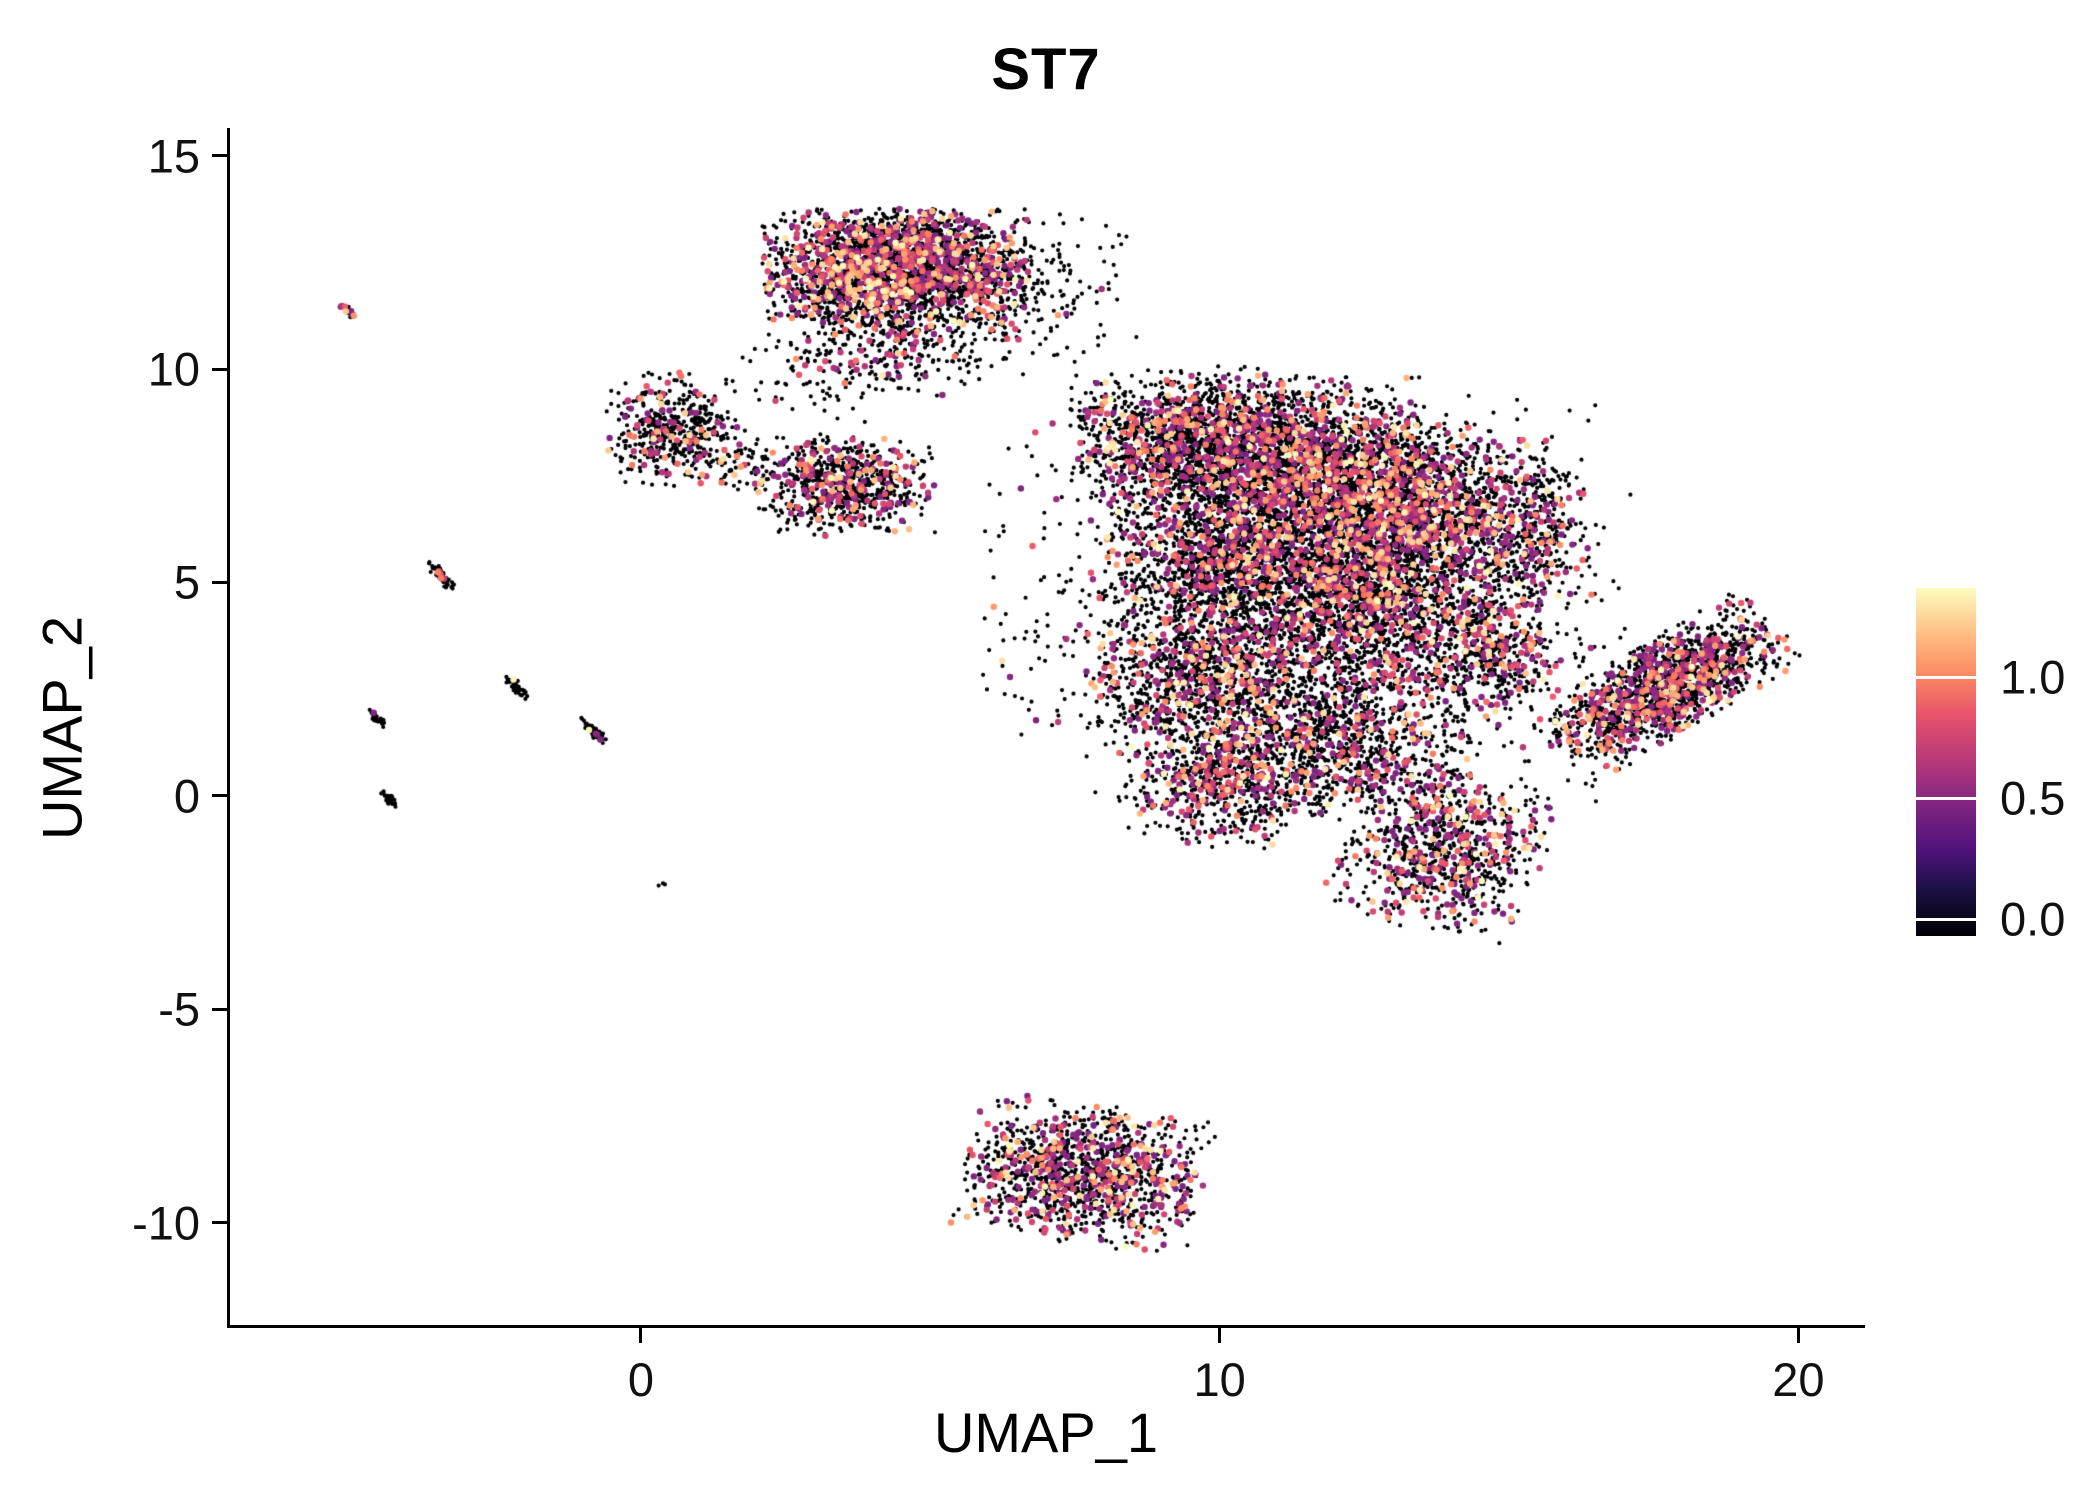 This screenshot has width=2100, height=1500. What do you see at coordinates (1046, 1432) in the screenshot?
I see `x-axis-title: UMAP_1` at bounding box center [1046, 1432].